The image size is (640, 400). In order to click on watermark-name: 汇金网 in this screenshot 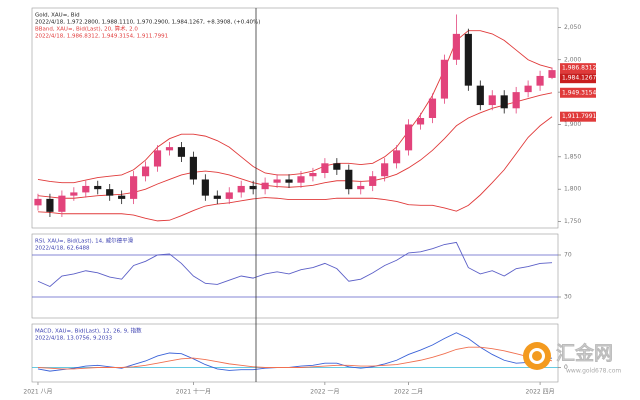, I will do `click(584, 353)`.